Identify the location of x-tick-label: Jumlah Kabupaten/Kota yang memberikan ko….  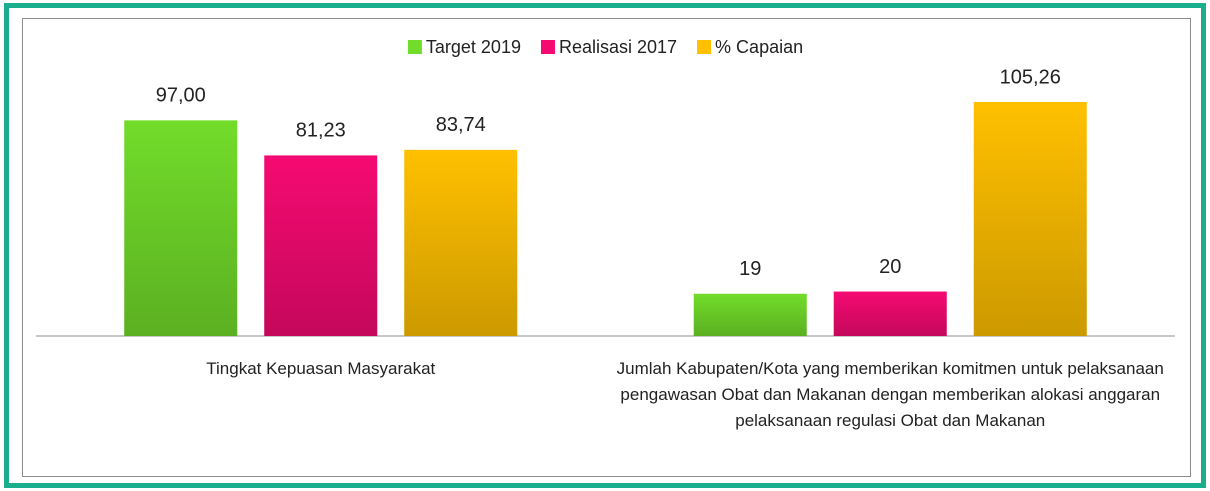
(890, 394).